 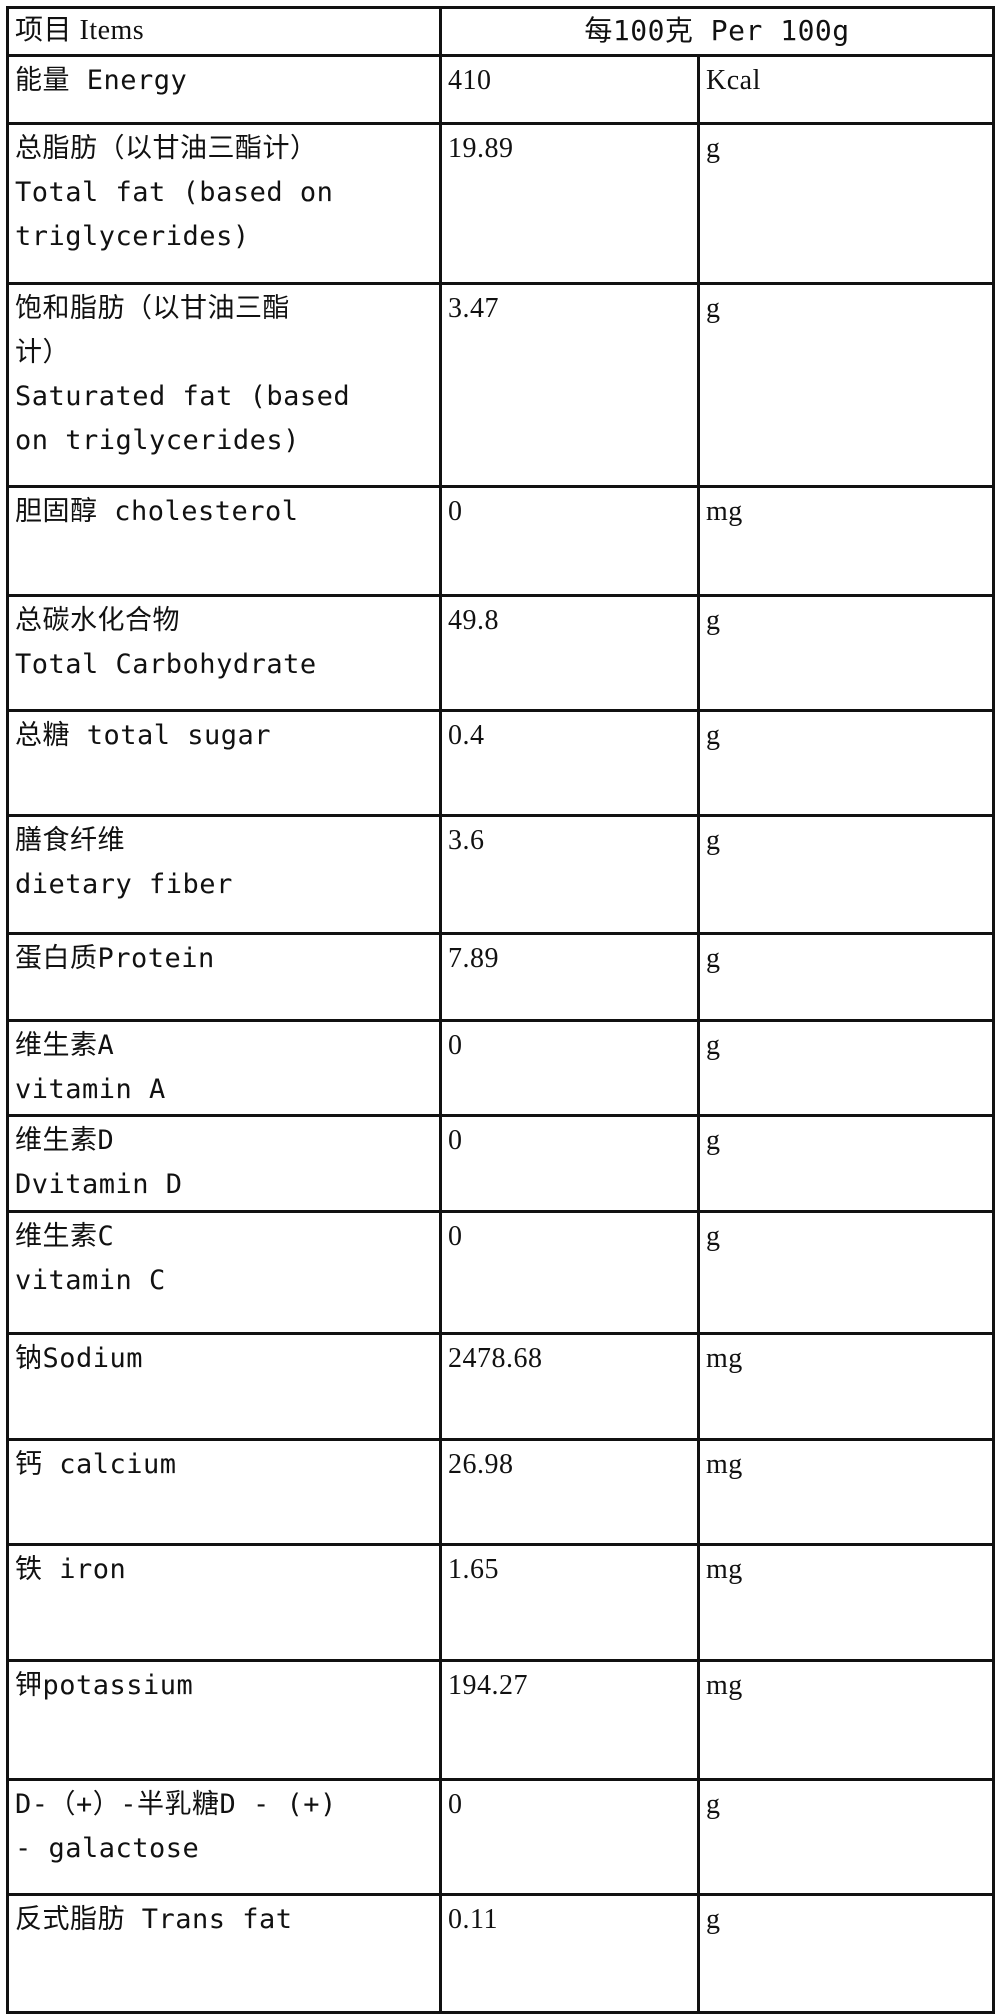 What do you see at coordinates (176, 1804) in the screenshot?
I see `nutrient-name-line: D-（+）-半乳糖D - (+)` at bounding box center [176, 1804].